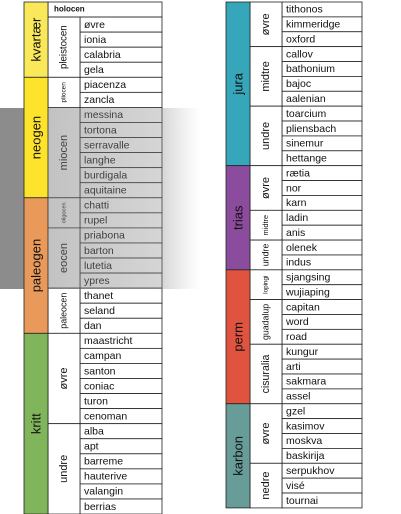  What do you see at coordinates (100, 507) in the screenshot?
I see `stage-label: berrias` at bounding box center [100, 507].